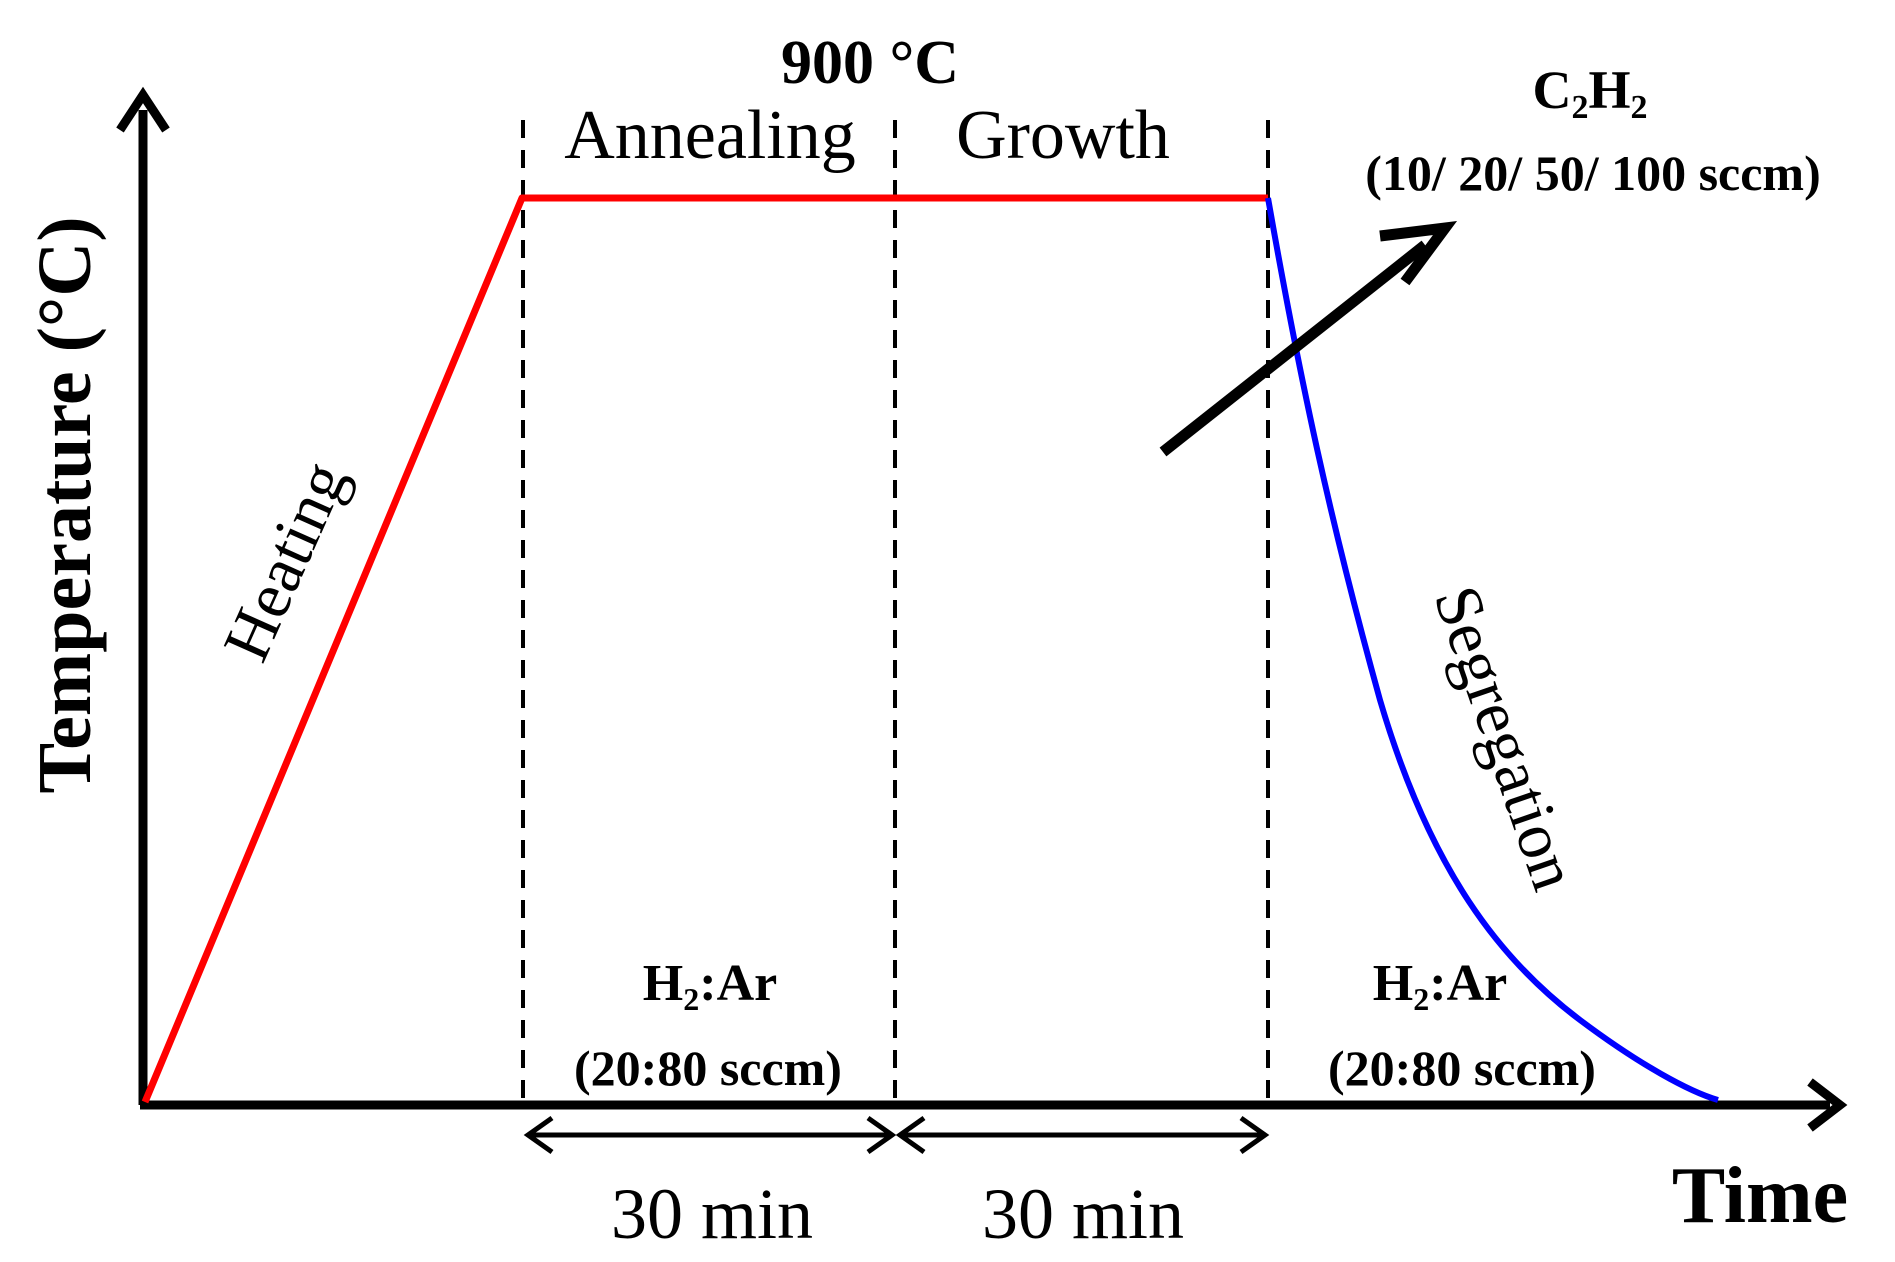 The height and width of the screenshot is (1262, 1895). Describe the element at coordinates (870, 63) in the screenshot. I see `top-temperature-label: 900 °C` at that location.